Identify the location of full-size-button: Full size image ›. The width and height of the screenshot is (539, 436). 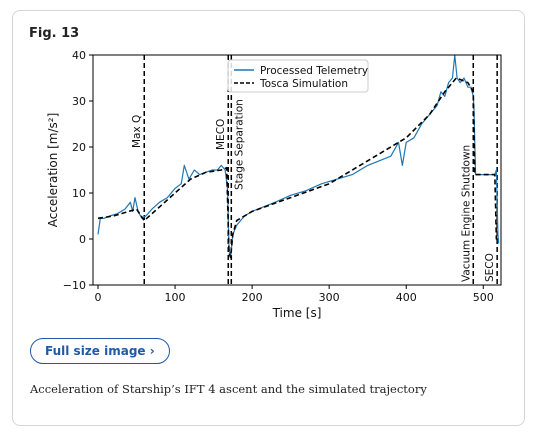
(100, 351).